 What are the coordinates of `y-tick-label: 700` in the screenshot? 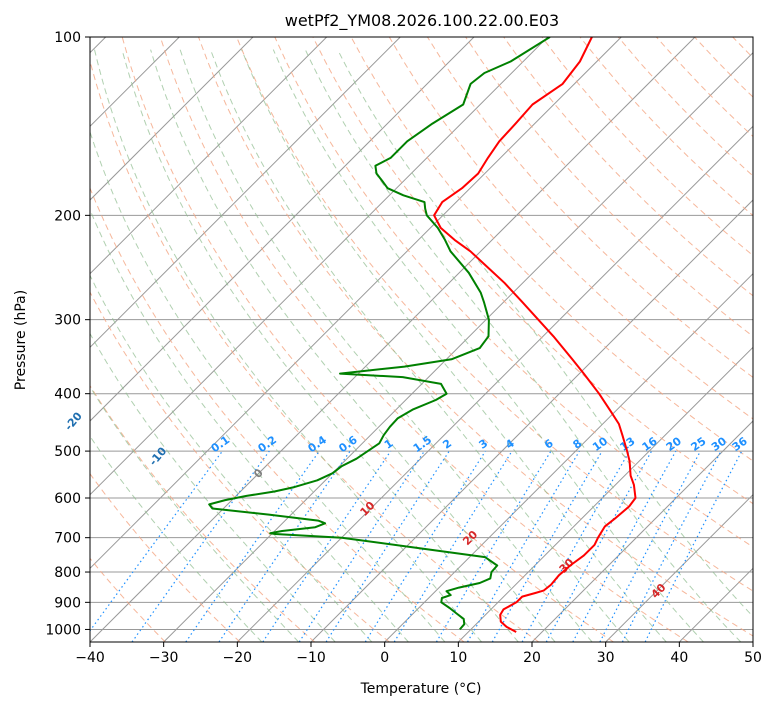 It's located at (67, 539).